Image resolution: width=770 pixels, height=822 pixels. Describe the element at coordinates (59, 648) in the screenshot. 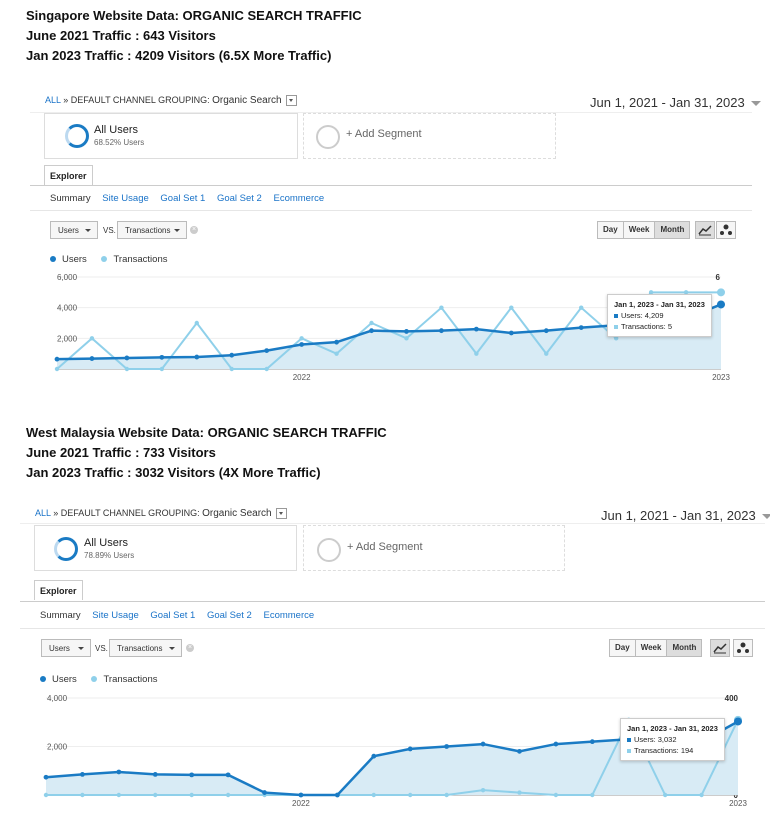

I see `metric-select-label: Users` at that location.